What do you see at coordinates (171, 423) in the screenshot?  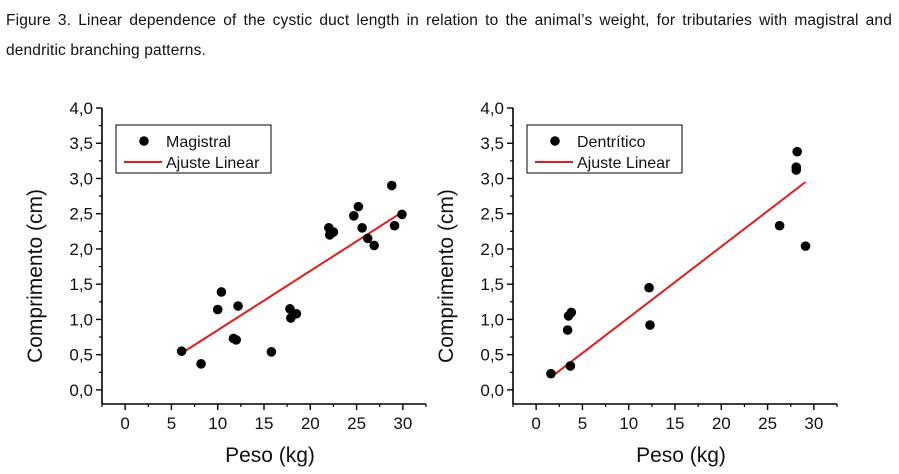 I see `chart1-x-tick-label: 5` at bounding box center [171, 423].